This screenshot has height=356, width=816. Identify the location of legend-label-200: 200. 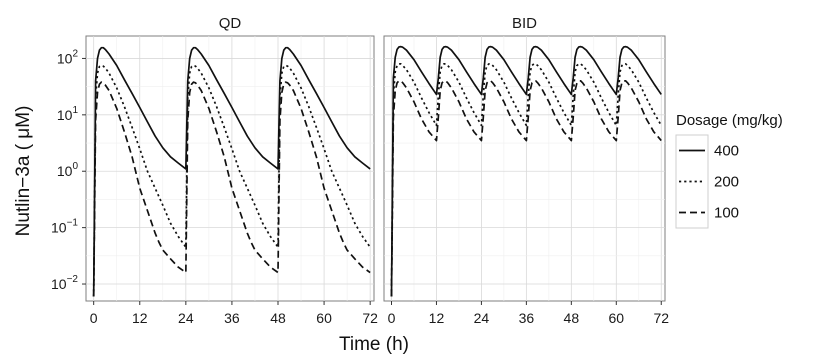
(726, 182).